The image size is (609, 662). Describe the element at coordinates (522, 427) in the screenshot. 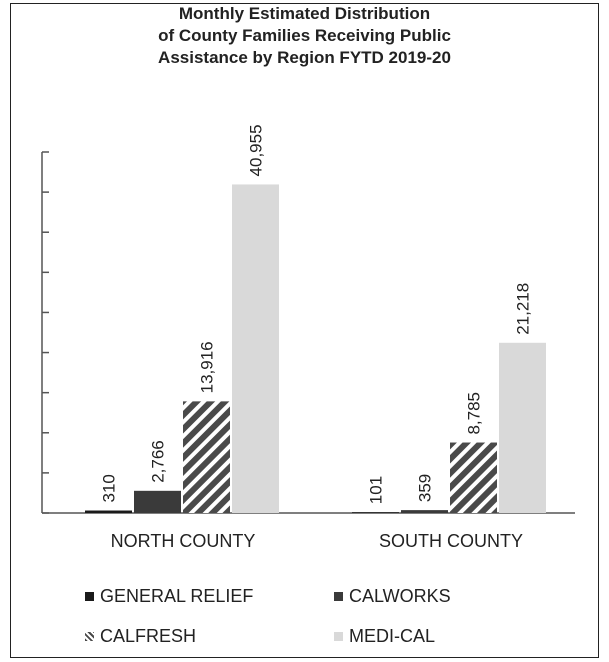

I see `bar-medi-cal-south-county` at that location.